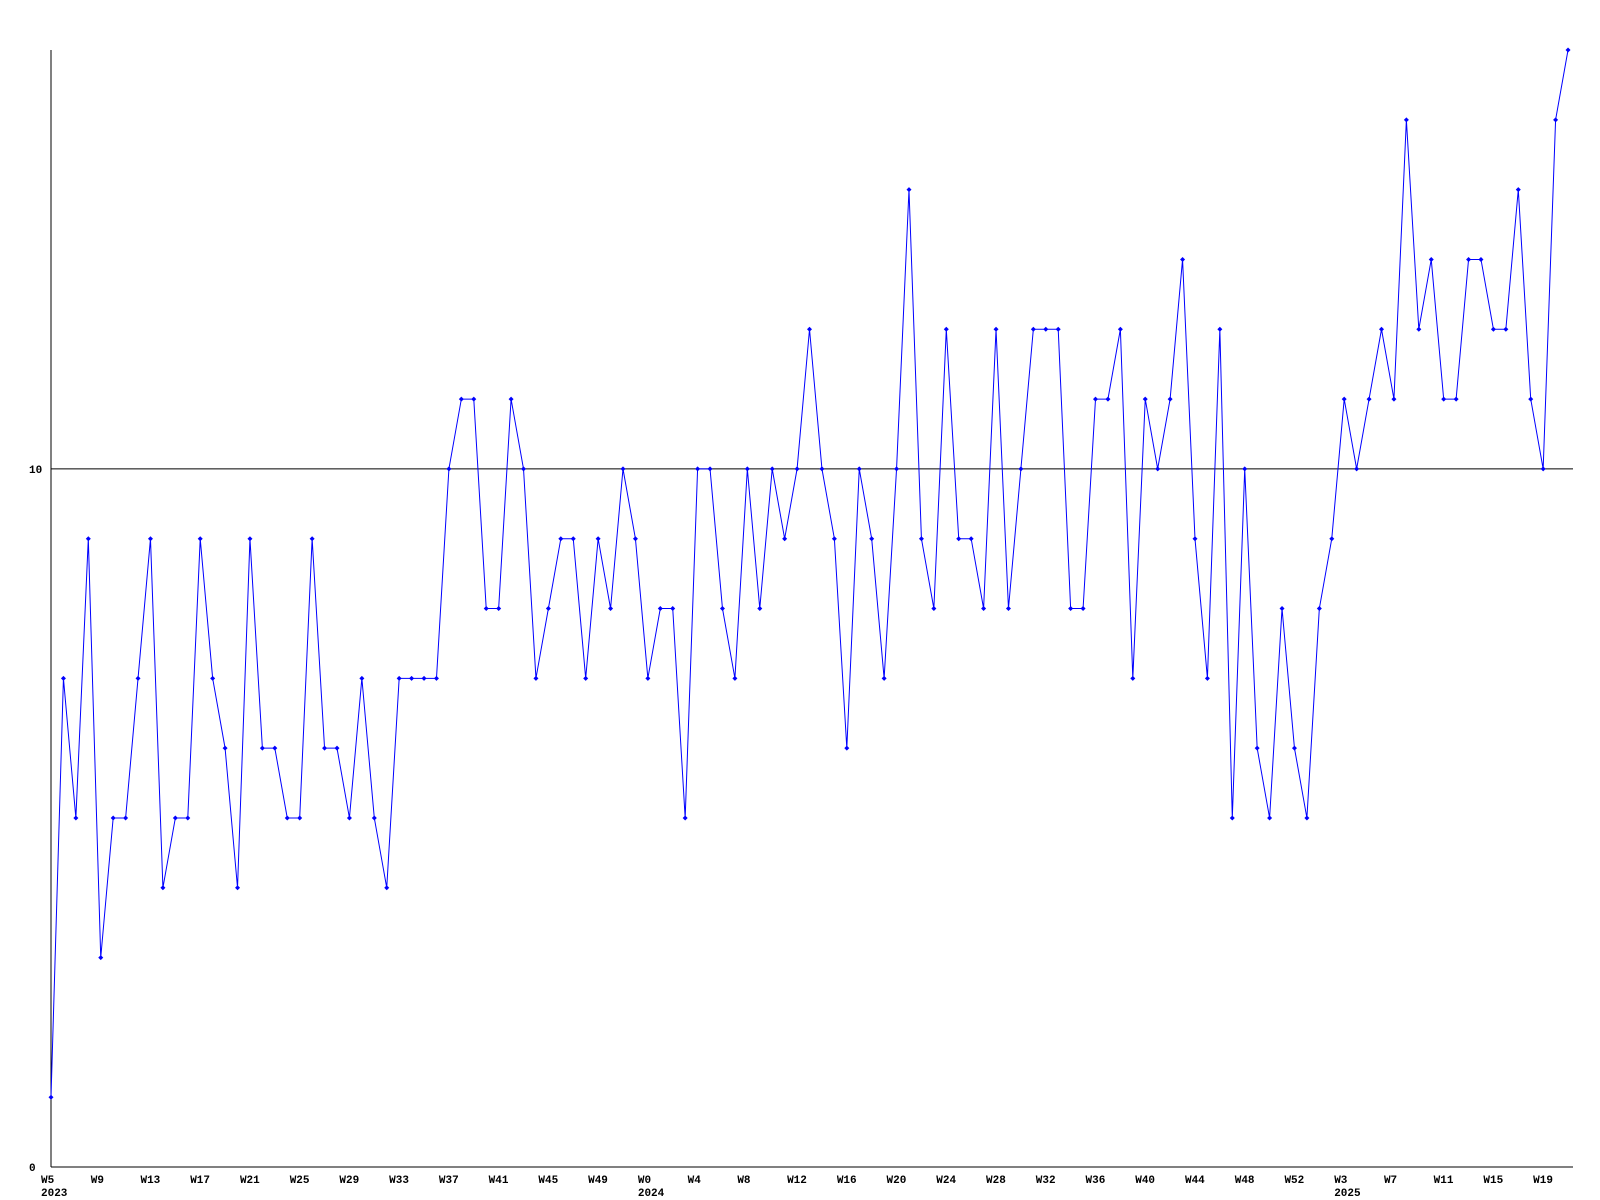 The width and height of the screenshot is (1600, 1200). Describe the element at coordinates (35, 471) in the screenshot. I see `y-tick-label: 10` at that location.